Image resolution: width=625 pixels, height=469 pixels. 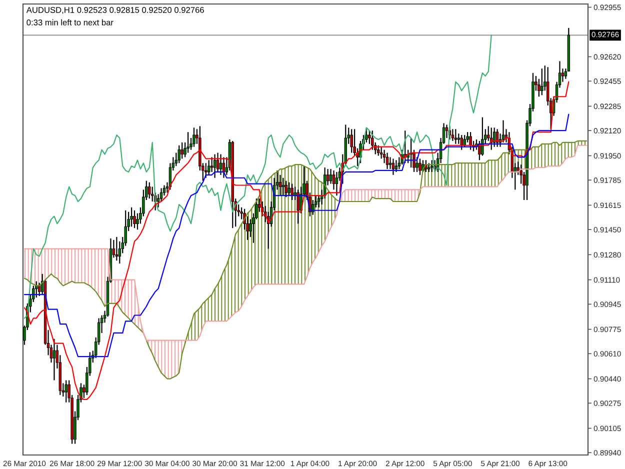 I want to click on annotation: 0:33 min left to next bar, so click(x=70, y=22).